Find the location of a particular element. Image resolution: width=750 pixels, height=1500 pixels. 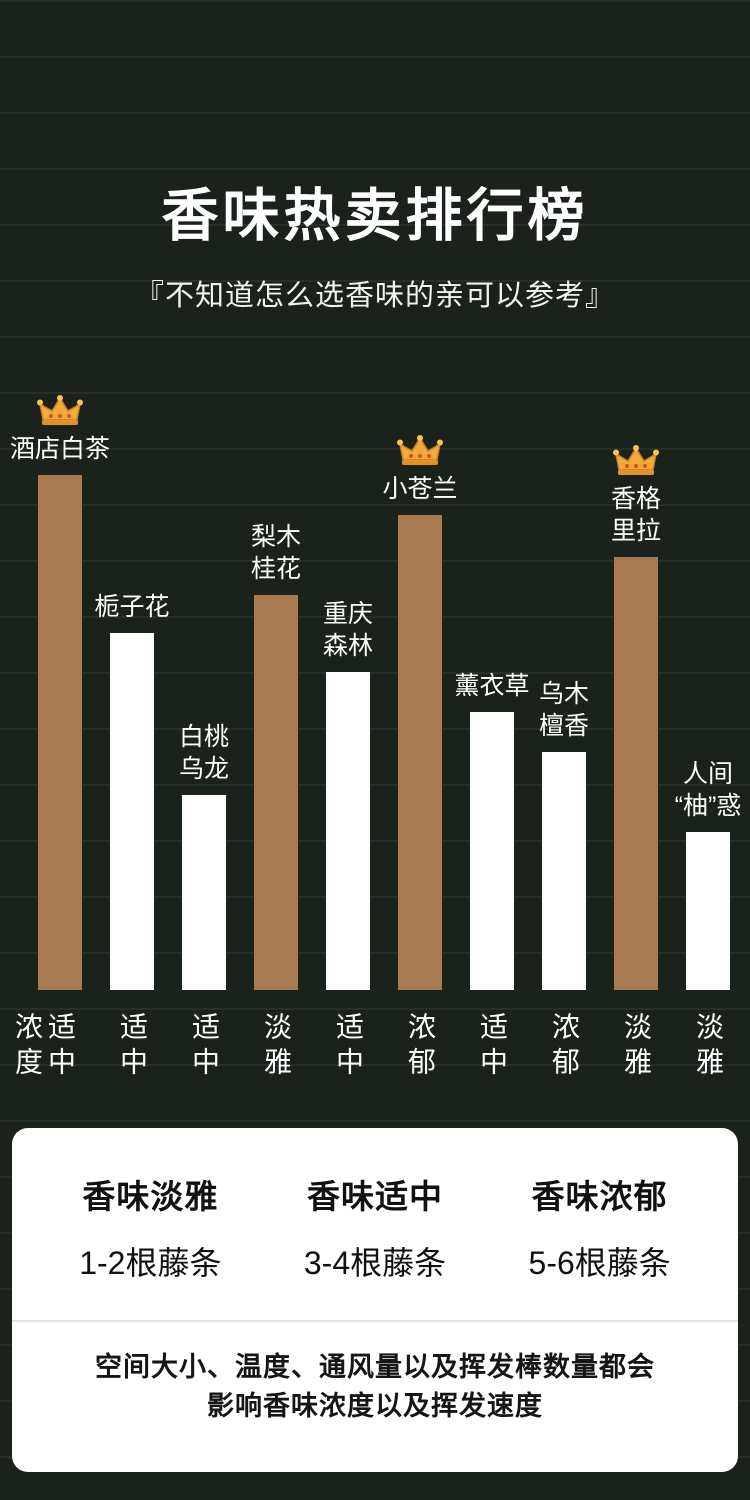

intensity-column-6: 浓郁 is located at coordinates (420, 1047).